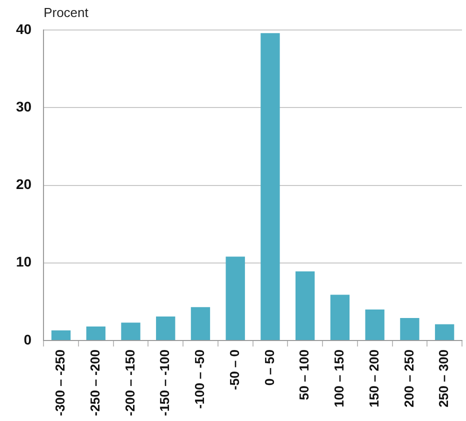  Describe the element at coordinates (24, 184) in the screenshot. I see `y-tick-label: 20` at that location.